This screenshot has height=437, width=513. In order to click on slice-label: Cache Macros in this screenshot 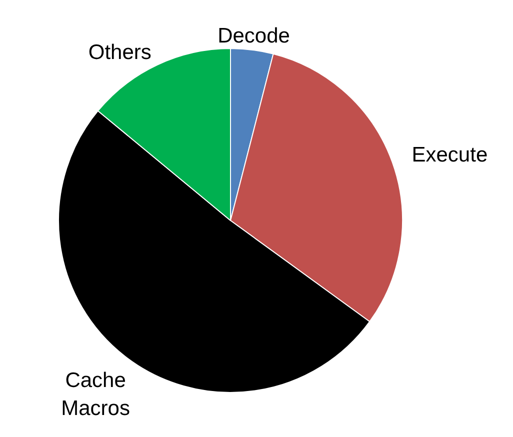, I will do `click(95, 394)`.